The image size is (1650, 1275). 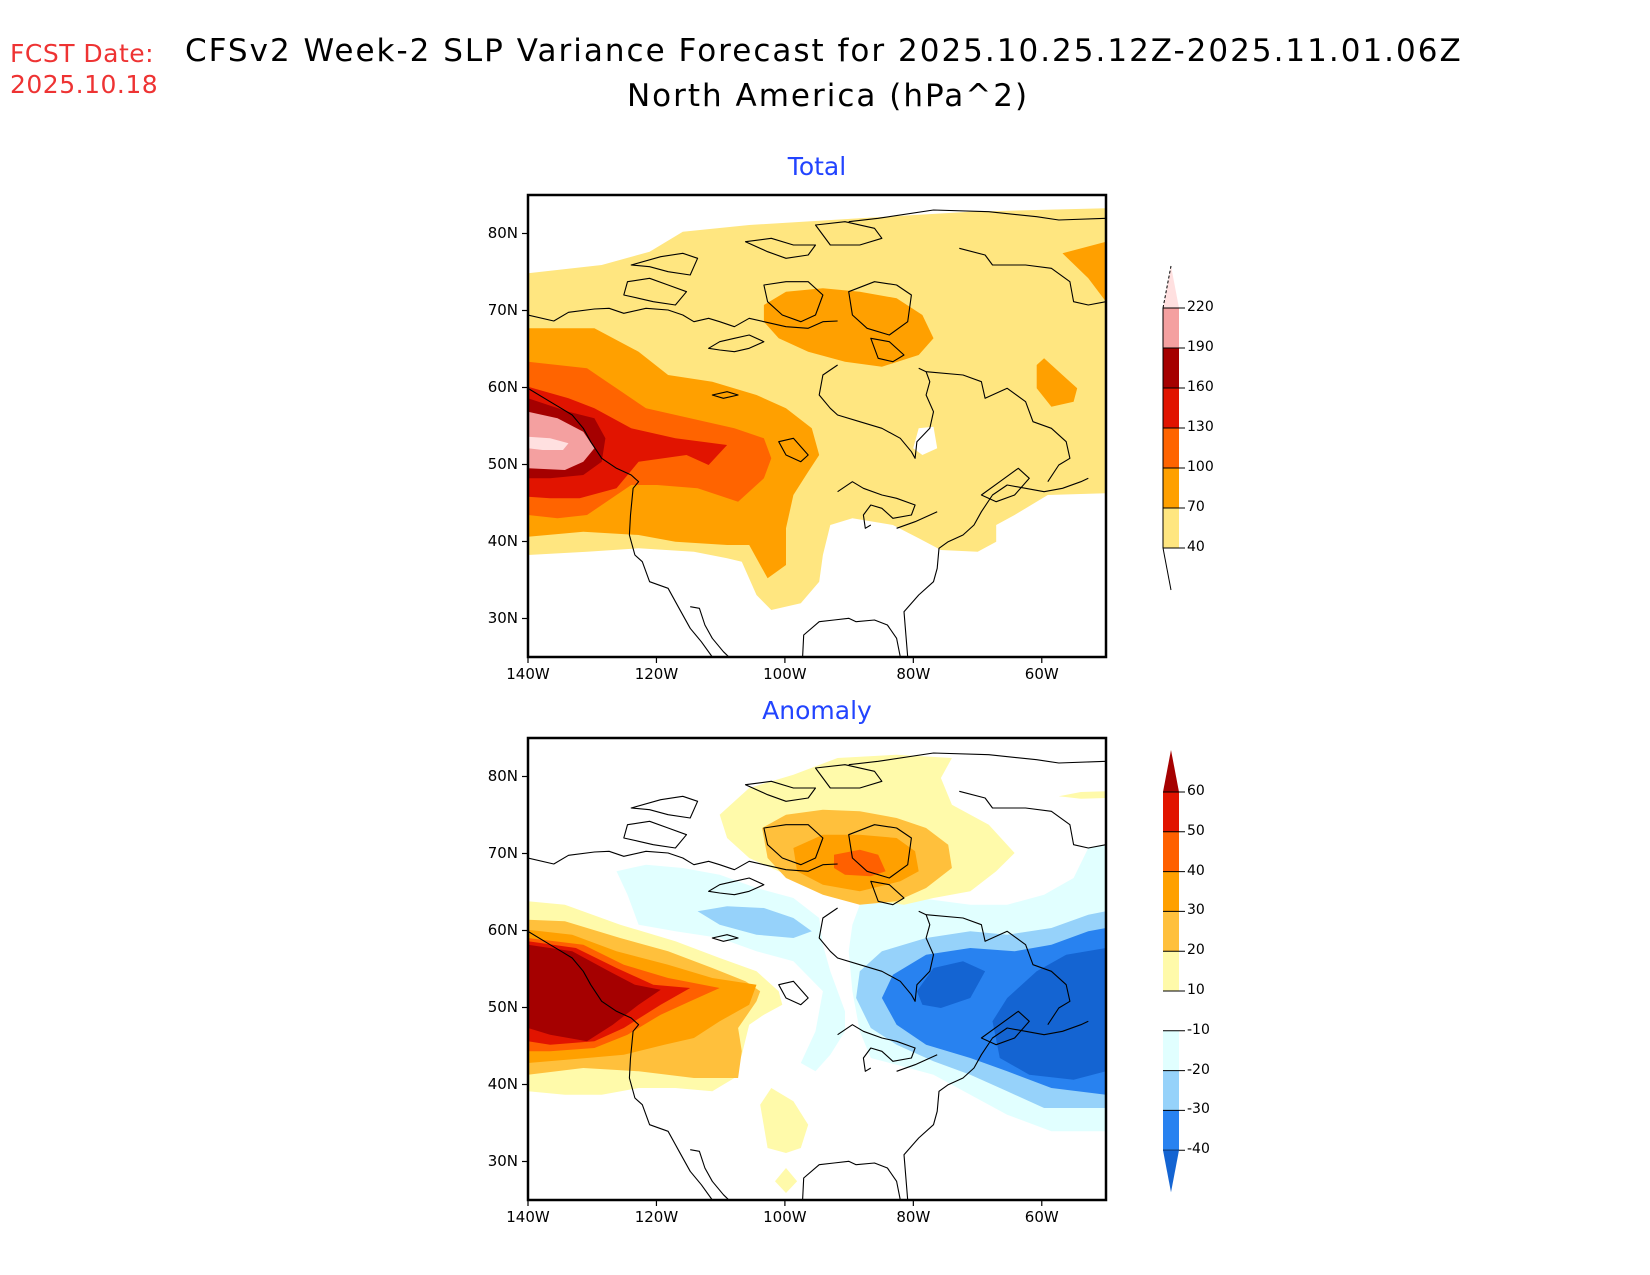 I want to click on colorbar-extend-high, so click(x=1171, y=771).